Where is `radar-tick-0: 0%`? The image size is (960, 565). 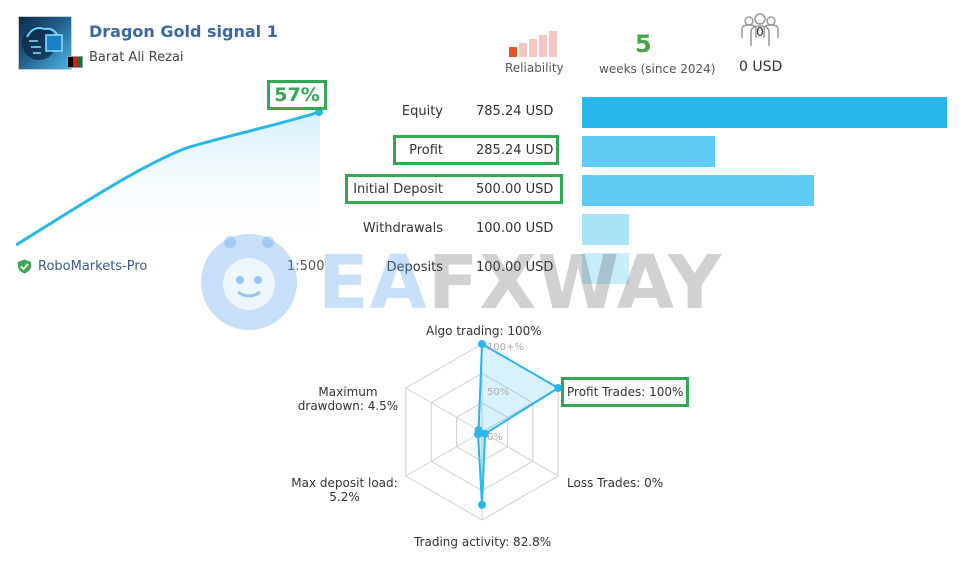
radar-tick-0: 0% is located at coordinates (495, 437).